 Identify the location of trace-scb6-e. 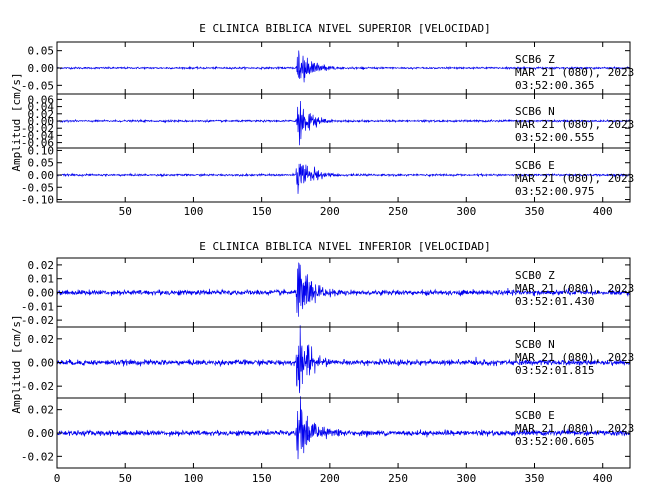
(343, 178).